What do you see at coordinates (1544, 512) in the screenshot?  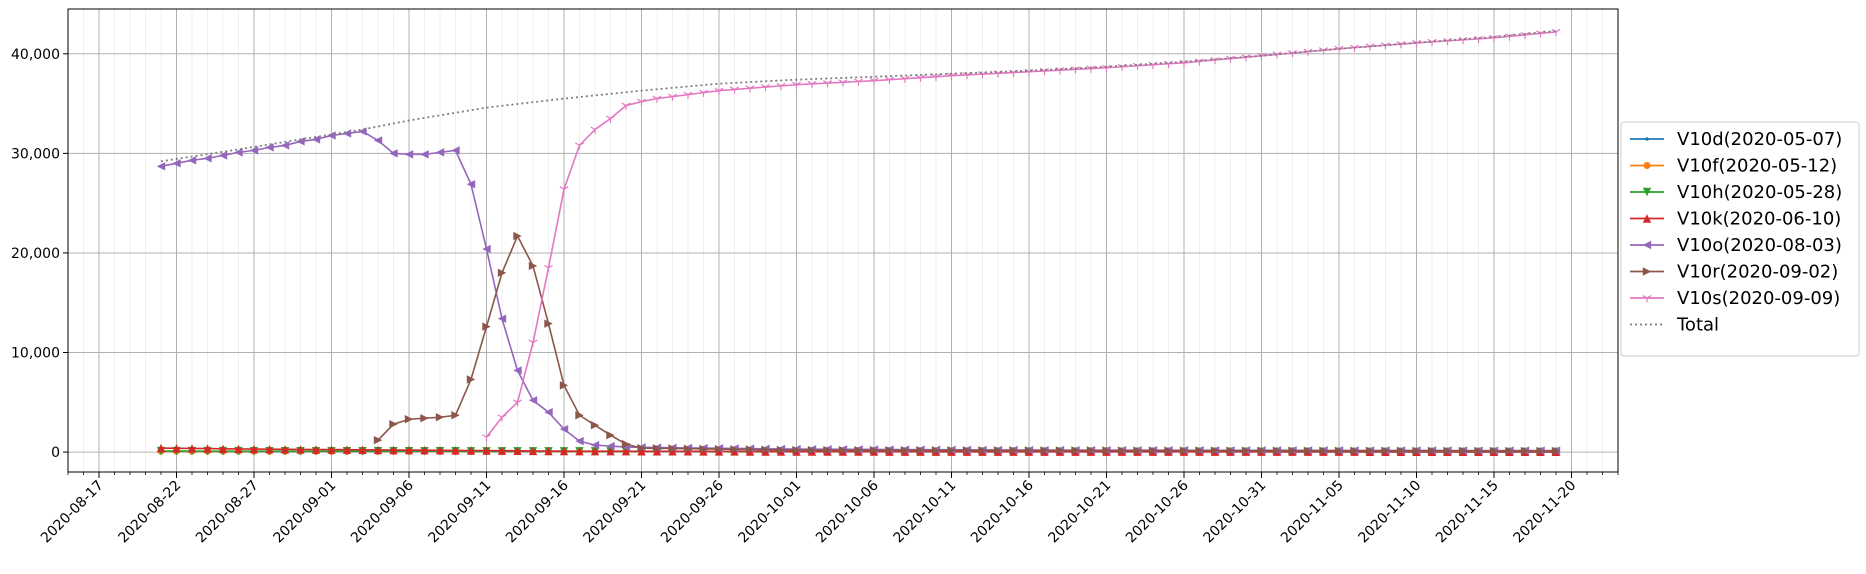 I see `x-tick-label: 2020-11-20` at bounding box center [1544, 512].